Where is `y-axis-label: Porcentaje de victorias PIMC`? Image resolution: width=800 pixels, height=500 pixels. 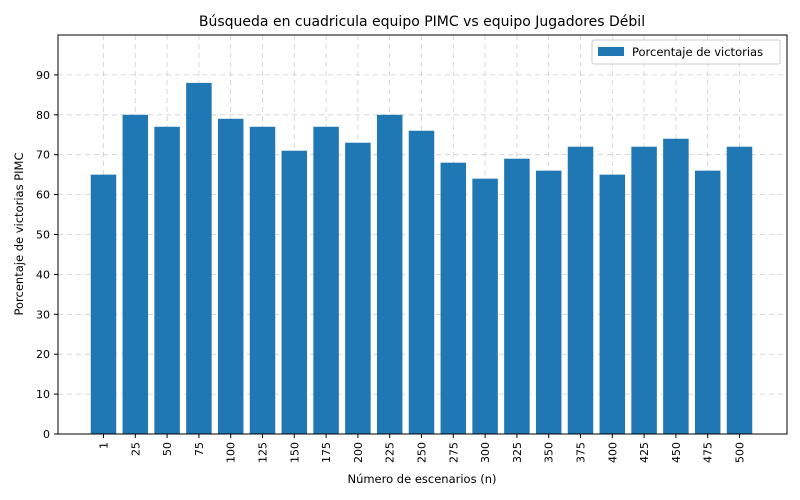 y-axis-label: Porcentaje de victorias PIMC is located at coordinates (19, 234).